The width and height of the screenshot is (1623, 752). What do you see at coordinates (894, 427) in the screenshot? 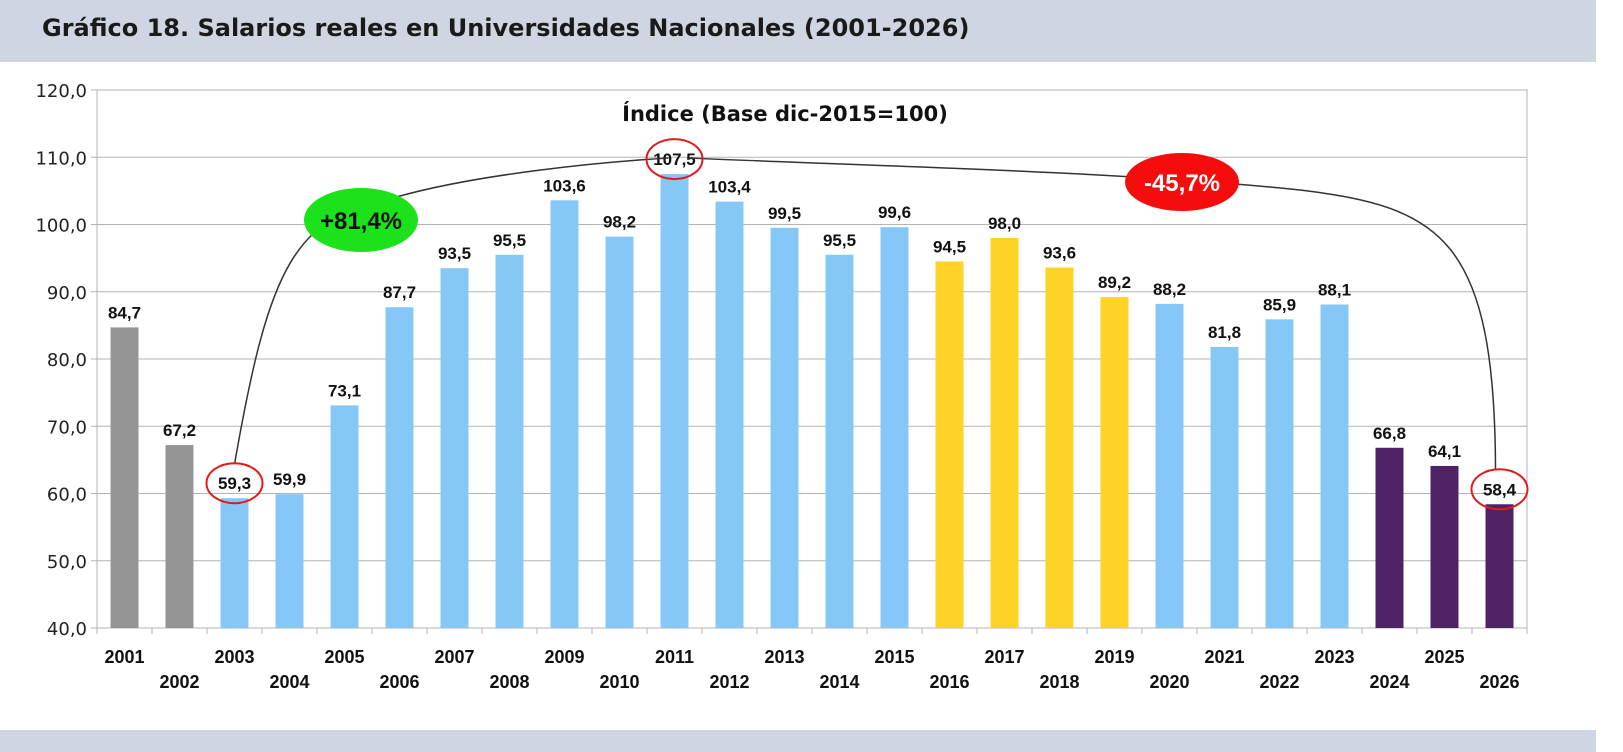
I see `bar-2015` at bounding box center [894, 427].